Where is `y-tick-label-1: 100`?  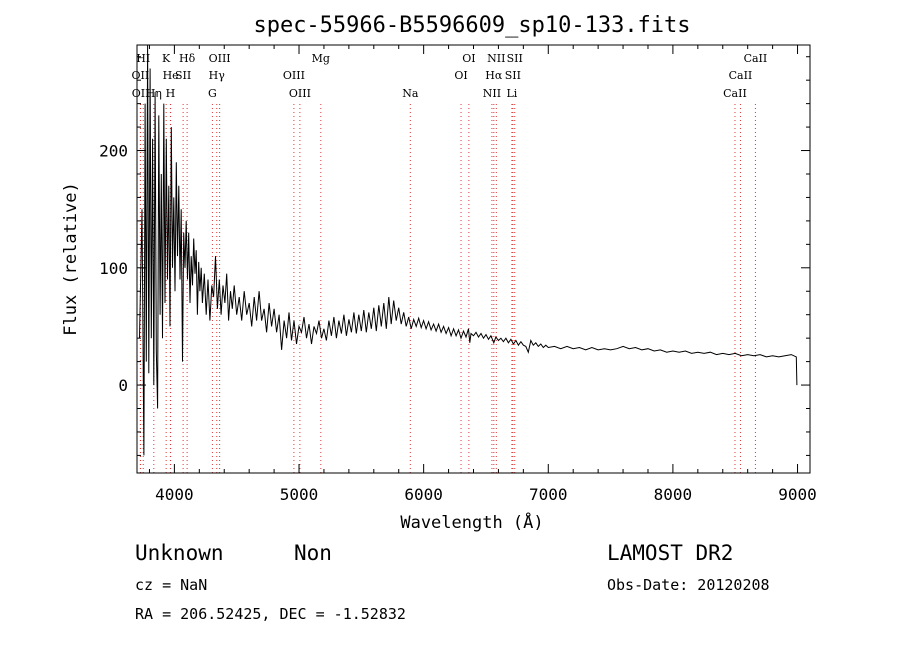 y-tick-label-1: 100 is located at coordinates (113, 268).